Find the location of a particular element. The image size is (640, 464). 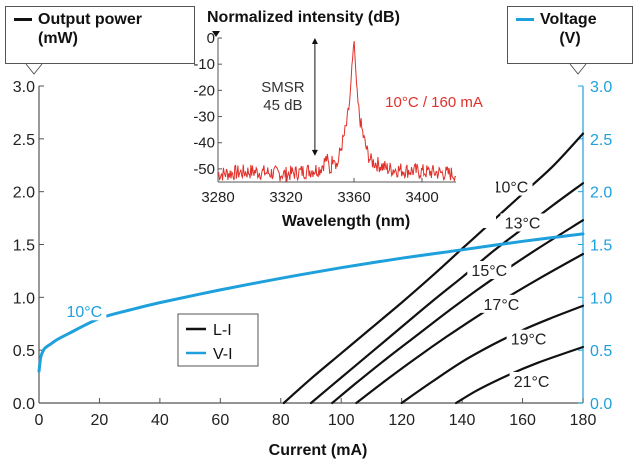

inset-y-tick-label: -30 is located at coordinates (204, 117).